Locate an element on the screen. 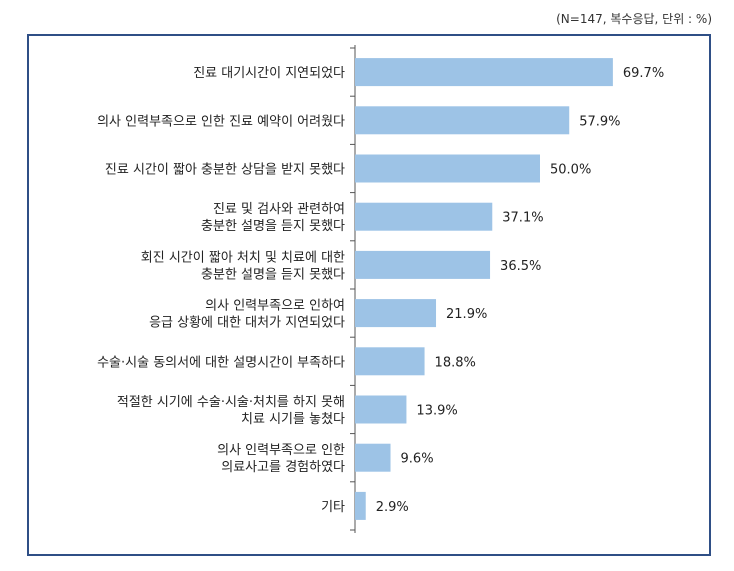 The image size is (734, 571). value-label-5: 36.5% is located at coordinates (520, 266).